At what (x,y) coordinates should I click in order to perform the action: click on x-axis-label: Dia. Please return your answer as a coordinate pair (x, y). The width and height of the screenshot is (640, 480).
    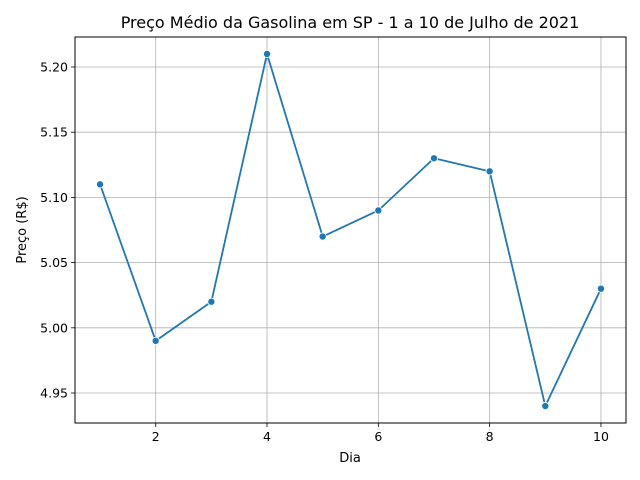
    Looking at the image, I should click on (350, 458).